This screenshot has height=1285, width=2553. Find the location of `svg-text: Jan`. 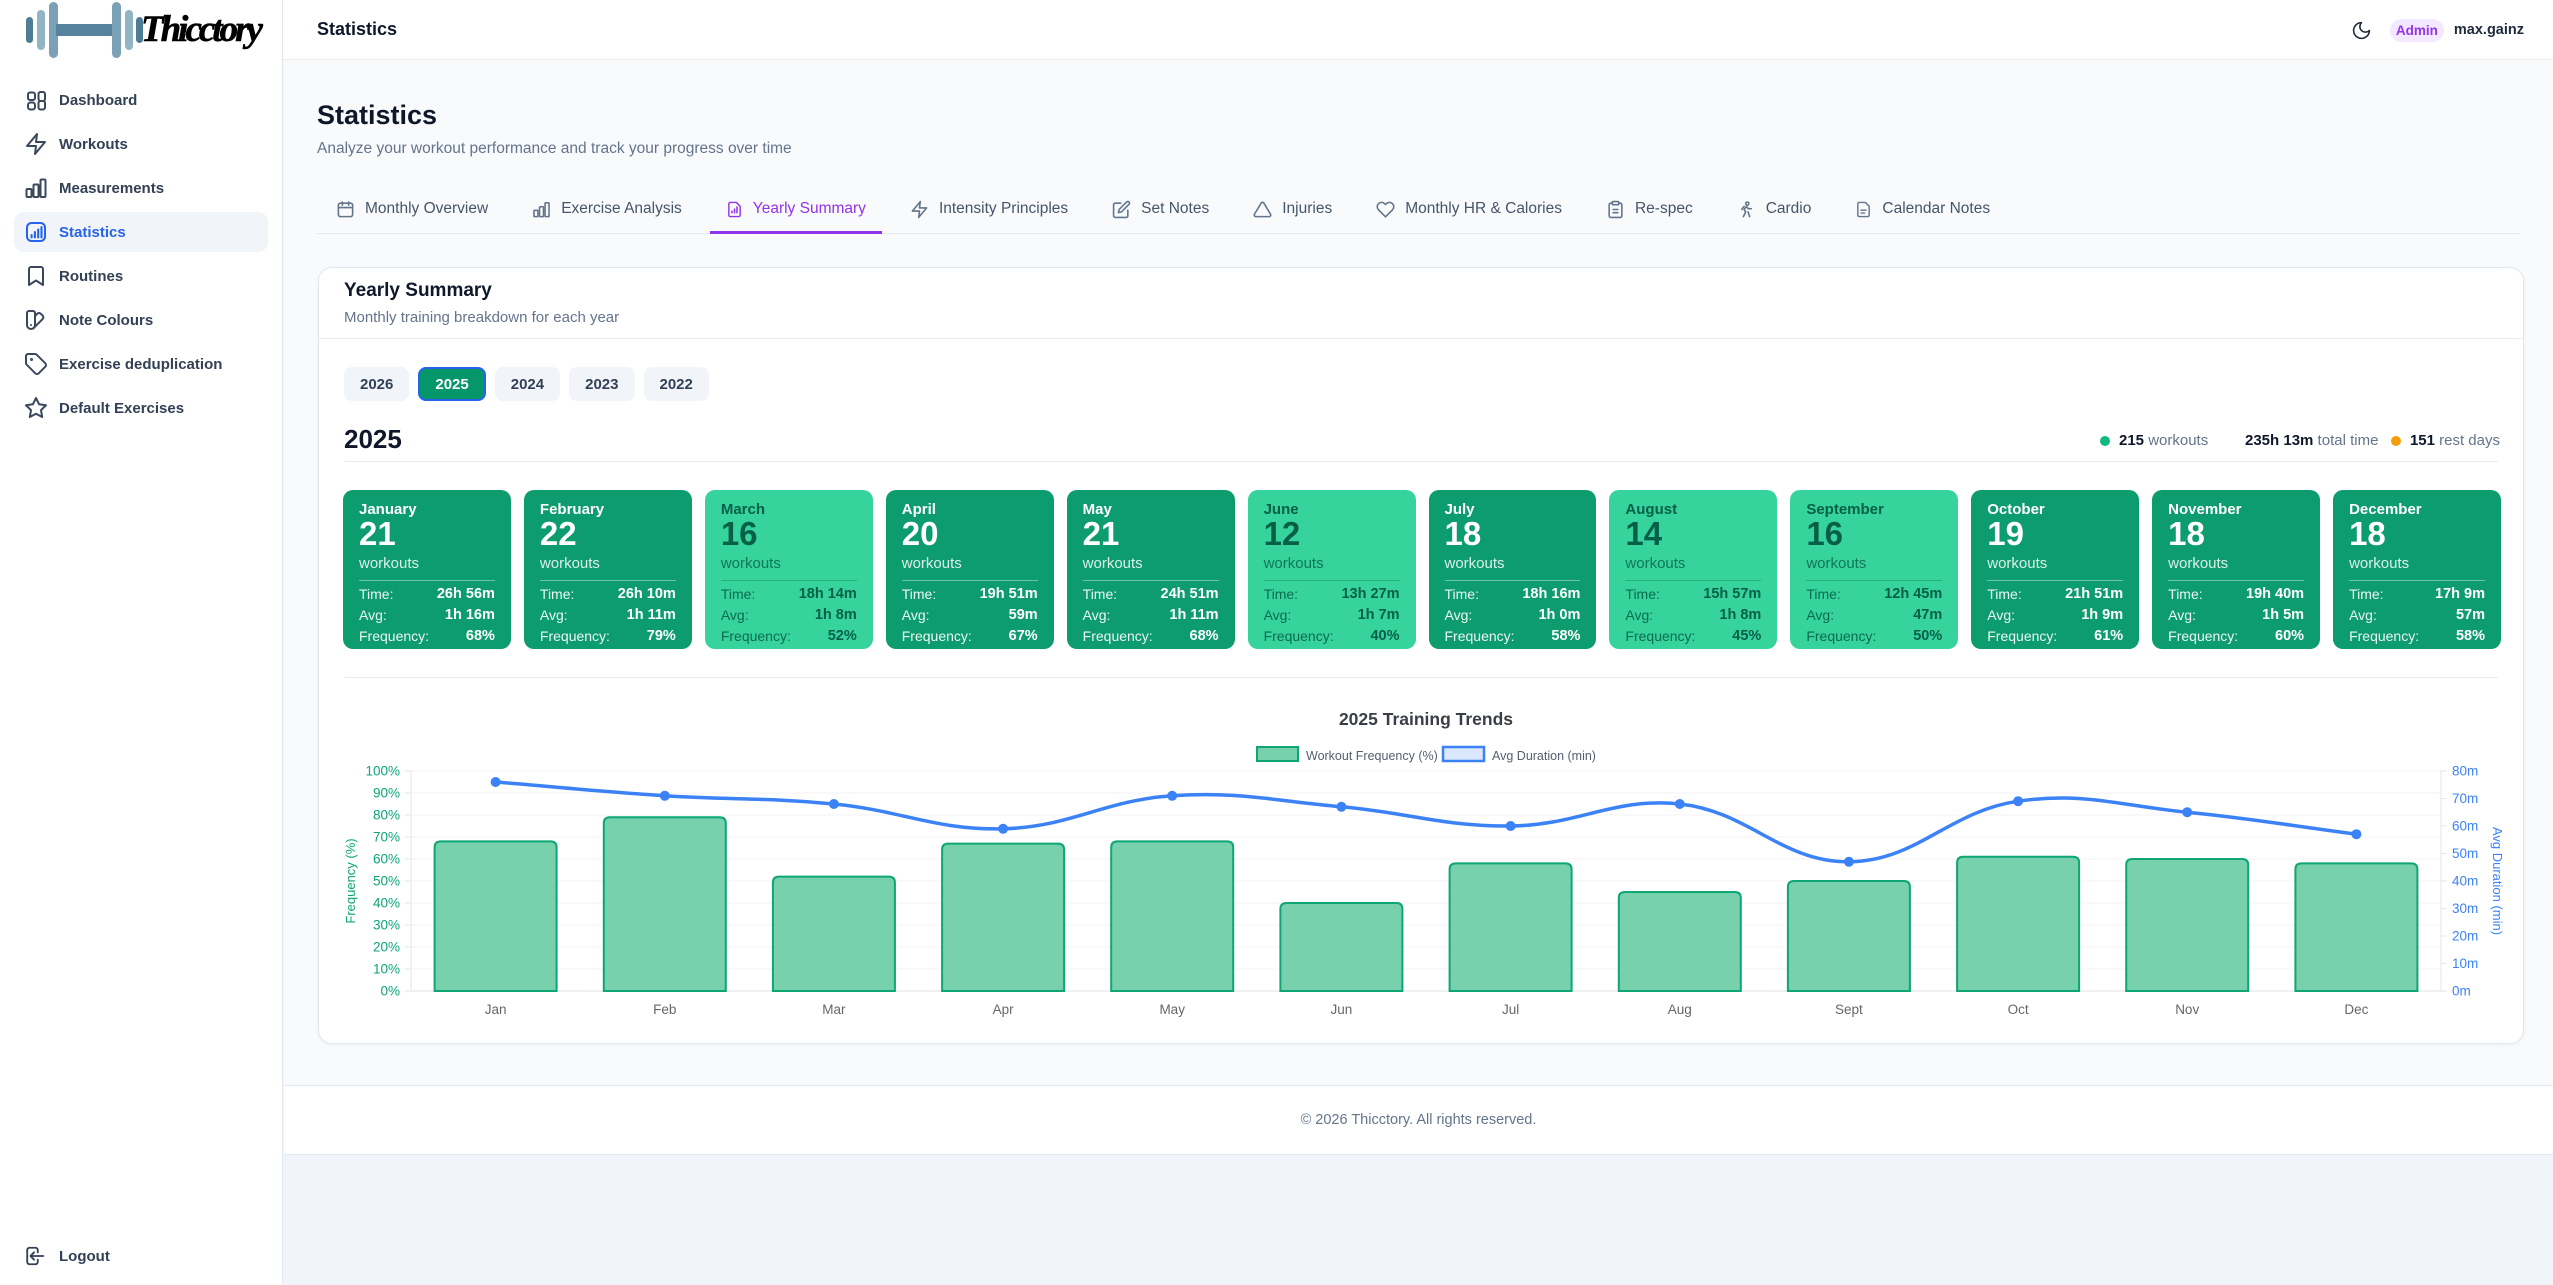

svg-text: Jan is located at coordinates (496, 1009).